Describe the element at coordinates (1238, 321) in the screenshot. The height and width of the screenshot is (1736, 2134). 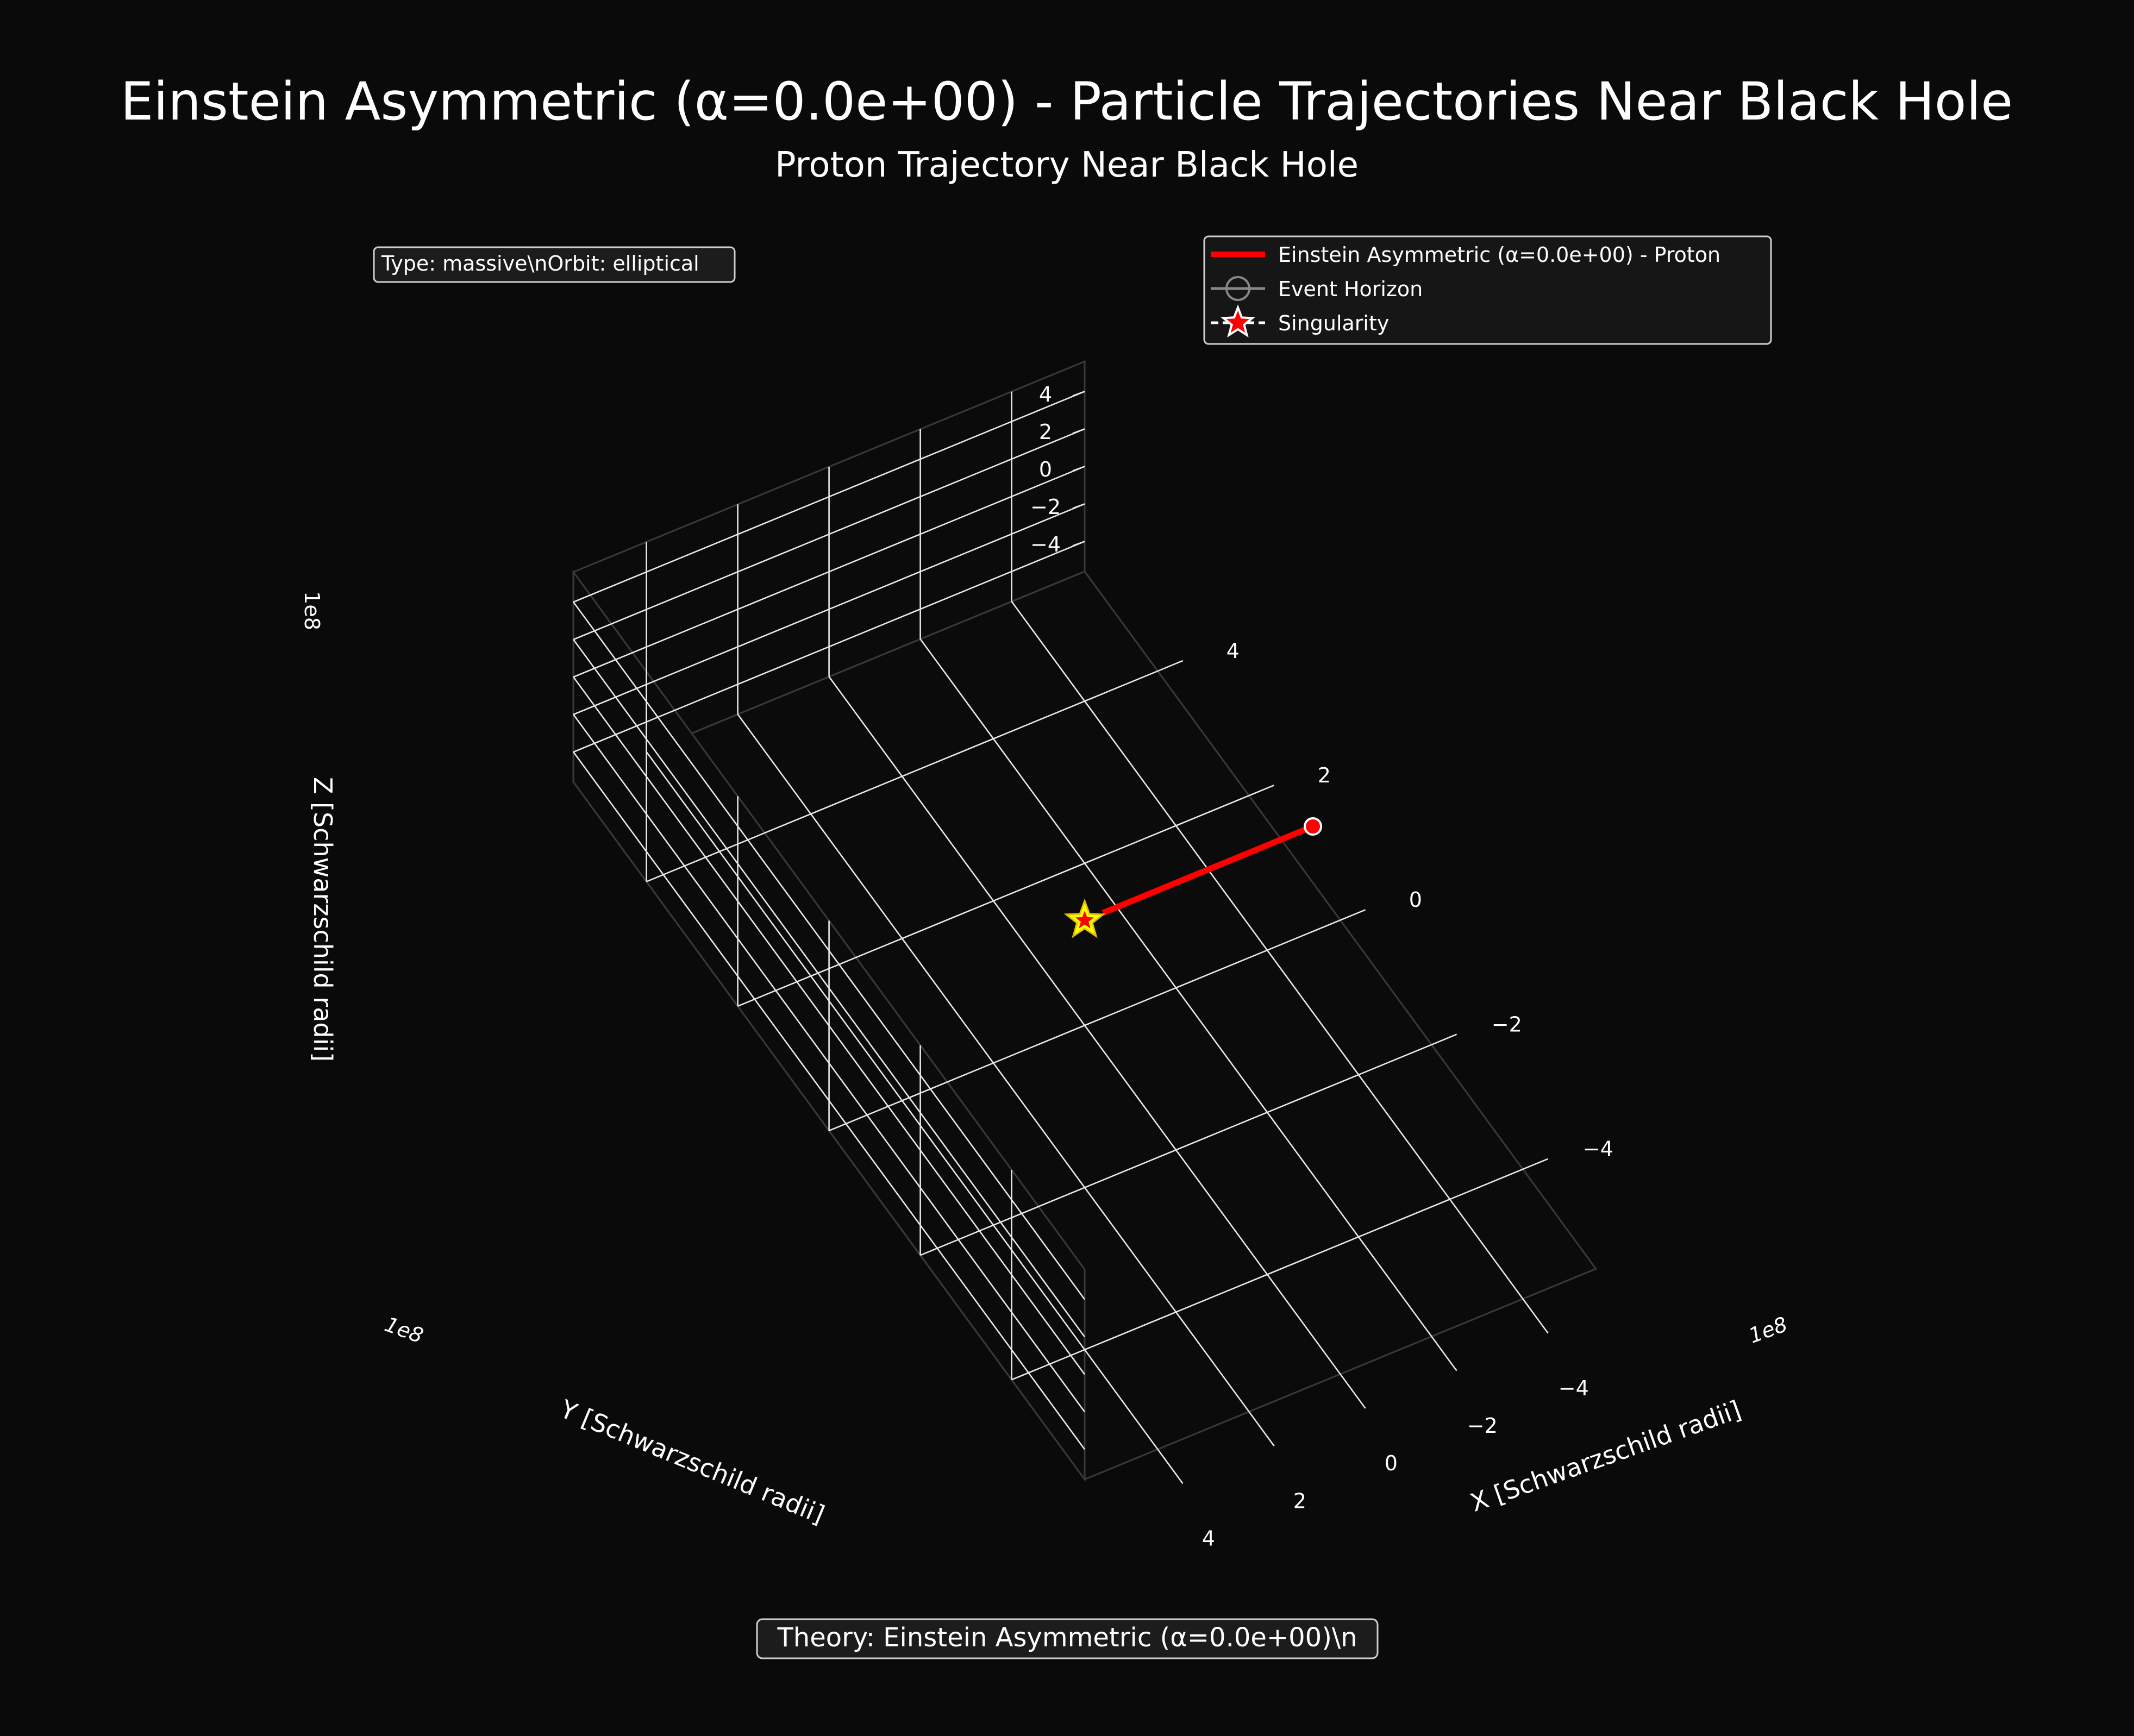
I see `legend-singularity-marker` at that location.